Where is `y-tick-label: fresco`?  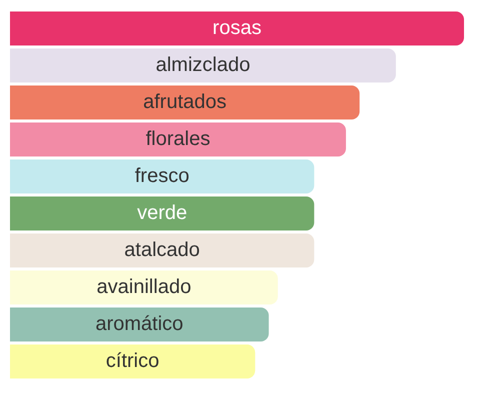
y-tick-label: fresco is located at coordinates (162, 176).